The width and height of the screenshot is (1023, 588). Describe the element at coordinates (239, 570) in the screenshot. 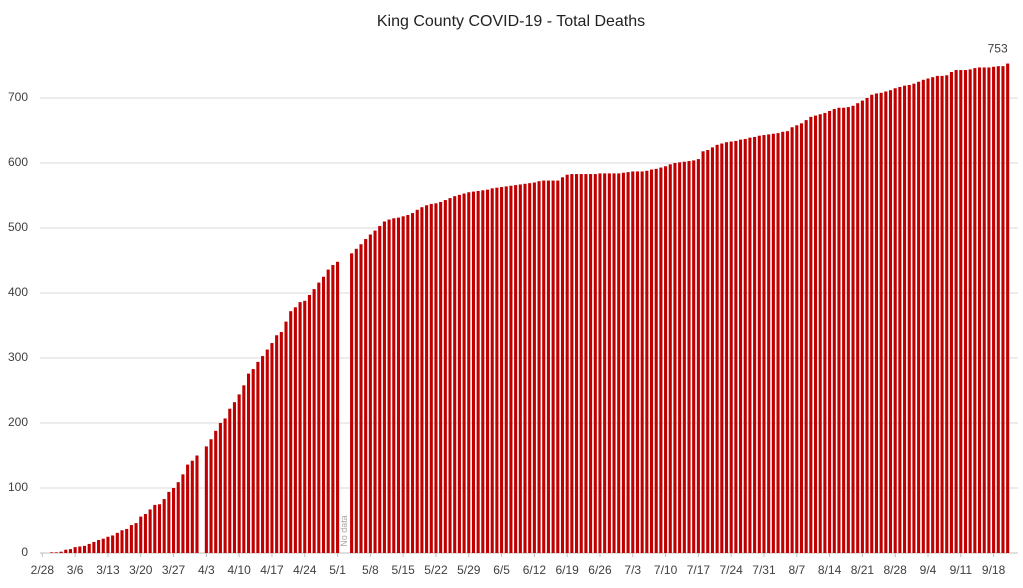

I see `x-tick-label: 4/10` at that location.